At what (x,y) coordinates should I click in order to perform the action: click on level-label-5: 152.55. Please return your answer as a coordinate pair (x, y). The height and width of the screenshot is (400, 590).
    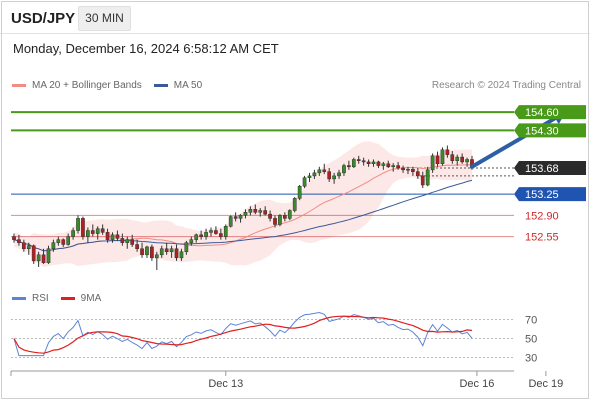
    Looking at the image, I should click on (542, 238).